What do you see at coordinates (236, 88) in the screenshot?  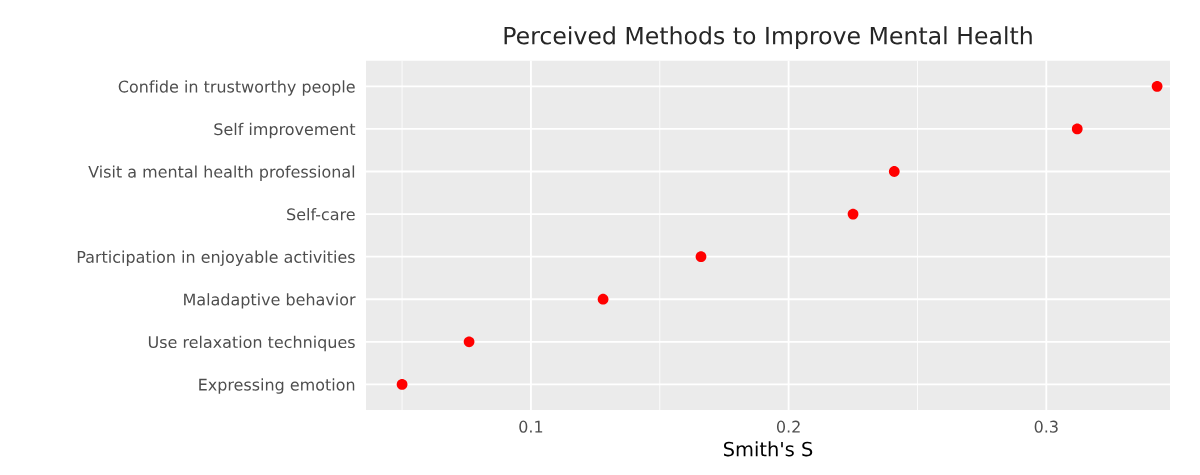 I see `y-tick-label: Confide in trustworthy people` at bounding box center [236, 88].